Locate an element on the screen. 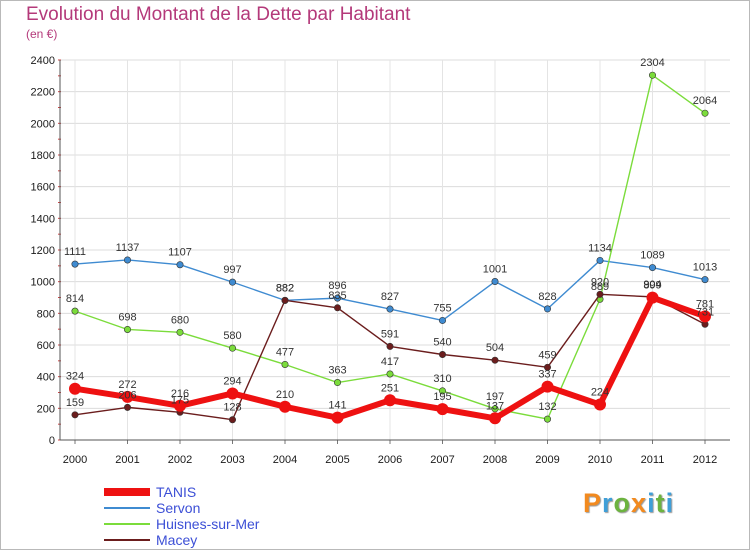  data-label: 216 is located at coordinates (180, 394).